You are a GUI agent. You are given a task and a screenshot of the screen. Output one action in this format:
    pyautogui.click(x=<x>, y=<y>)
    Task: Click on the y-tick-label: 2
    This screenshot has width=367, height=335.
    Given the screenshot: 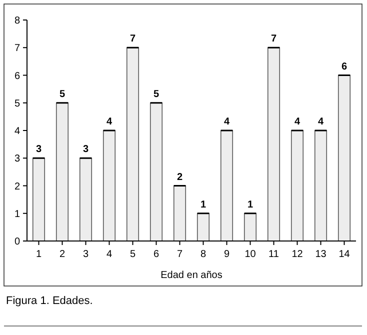 What is the action you would take?
    pyautogui.click(x=17, y=186)
    